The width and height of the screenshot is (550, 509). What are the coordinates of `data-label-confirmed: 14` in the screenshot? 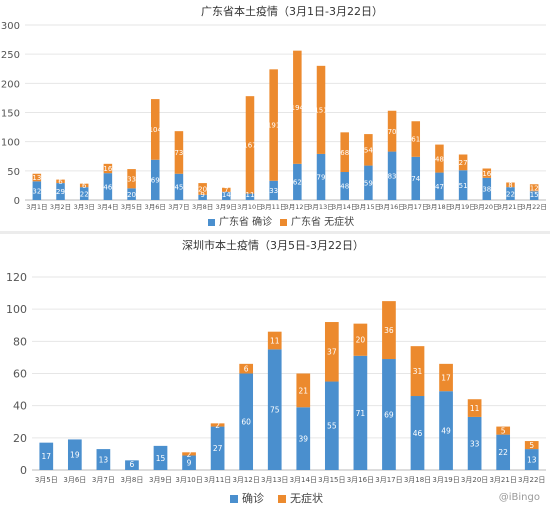 It's located at (226, 195).